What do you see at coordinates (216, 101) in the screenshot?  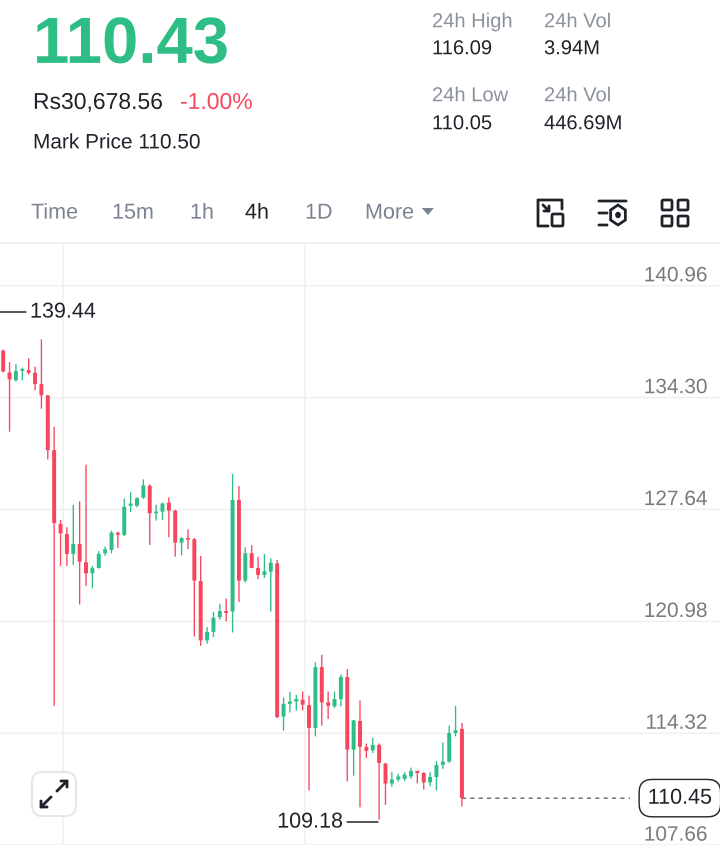 I see `text: -1.00%` at bounding box center [216, 101].